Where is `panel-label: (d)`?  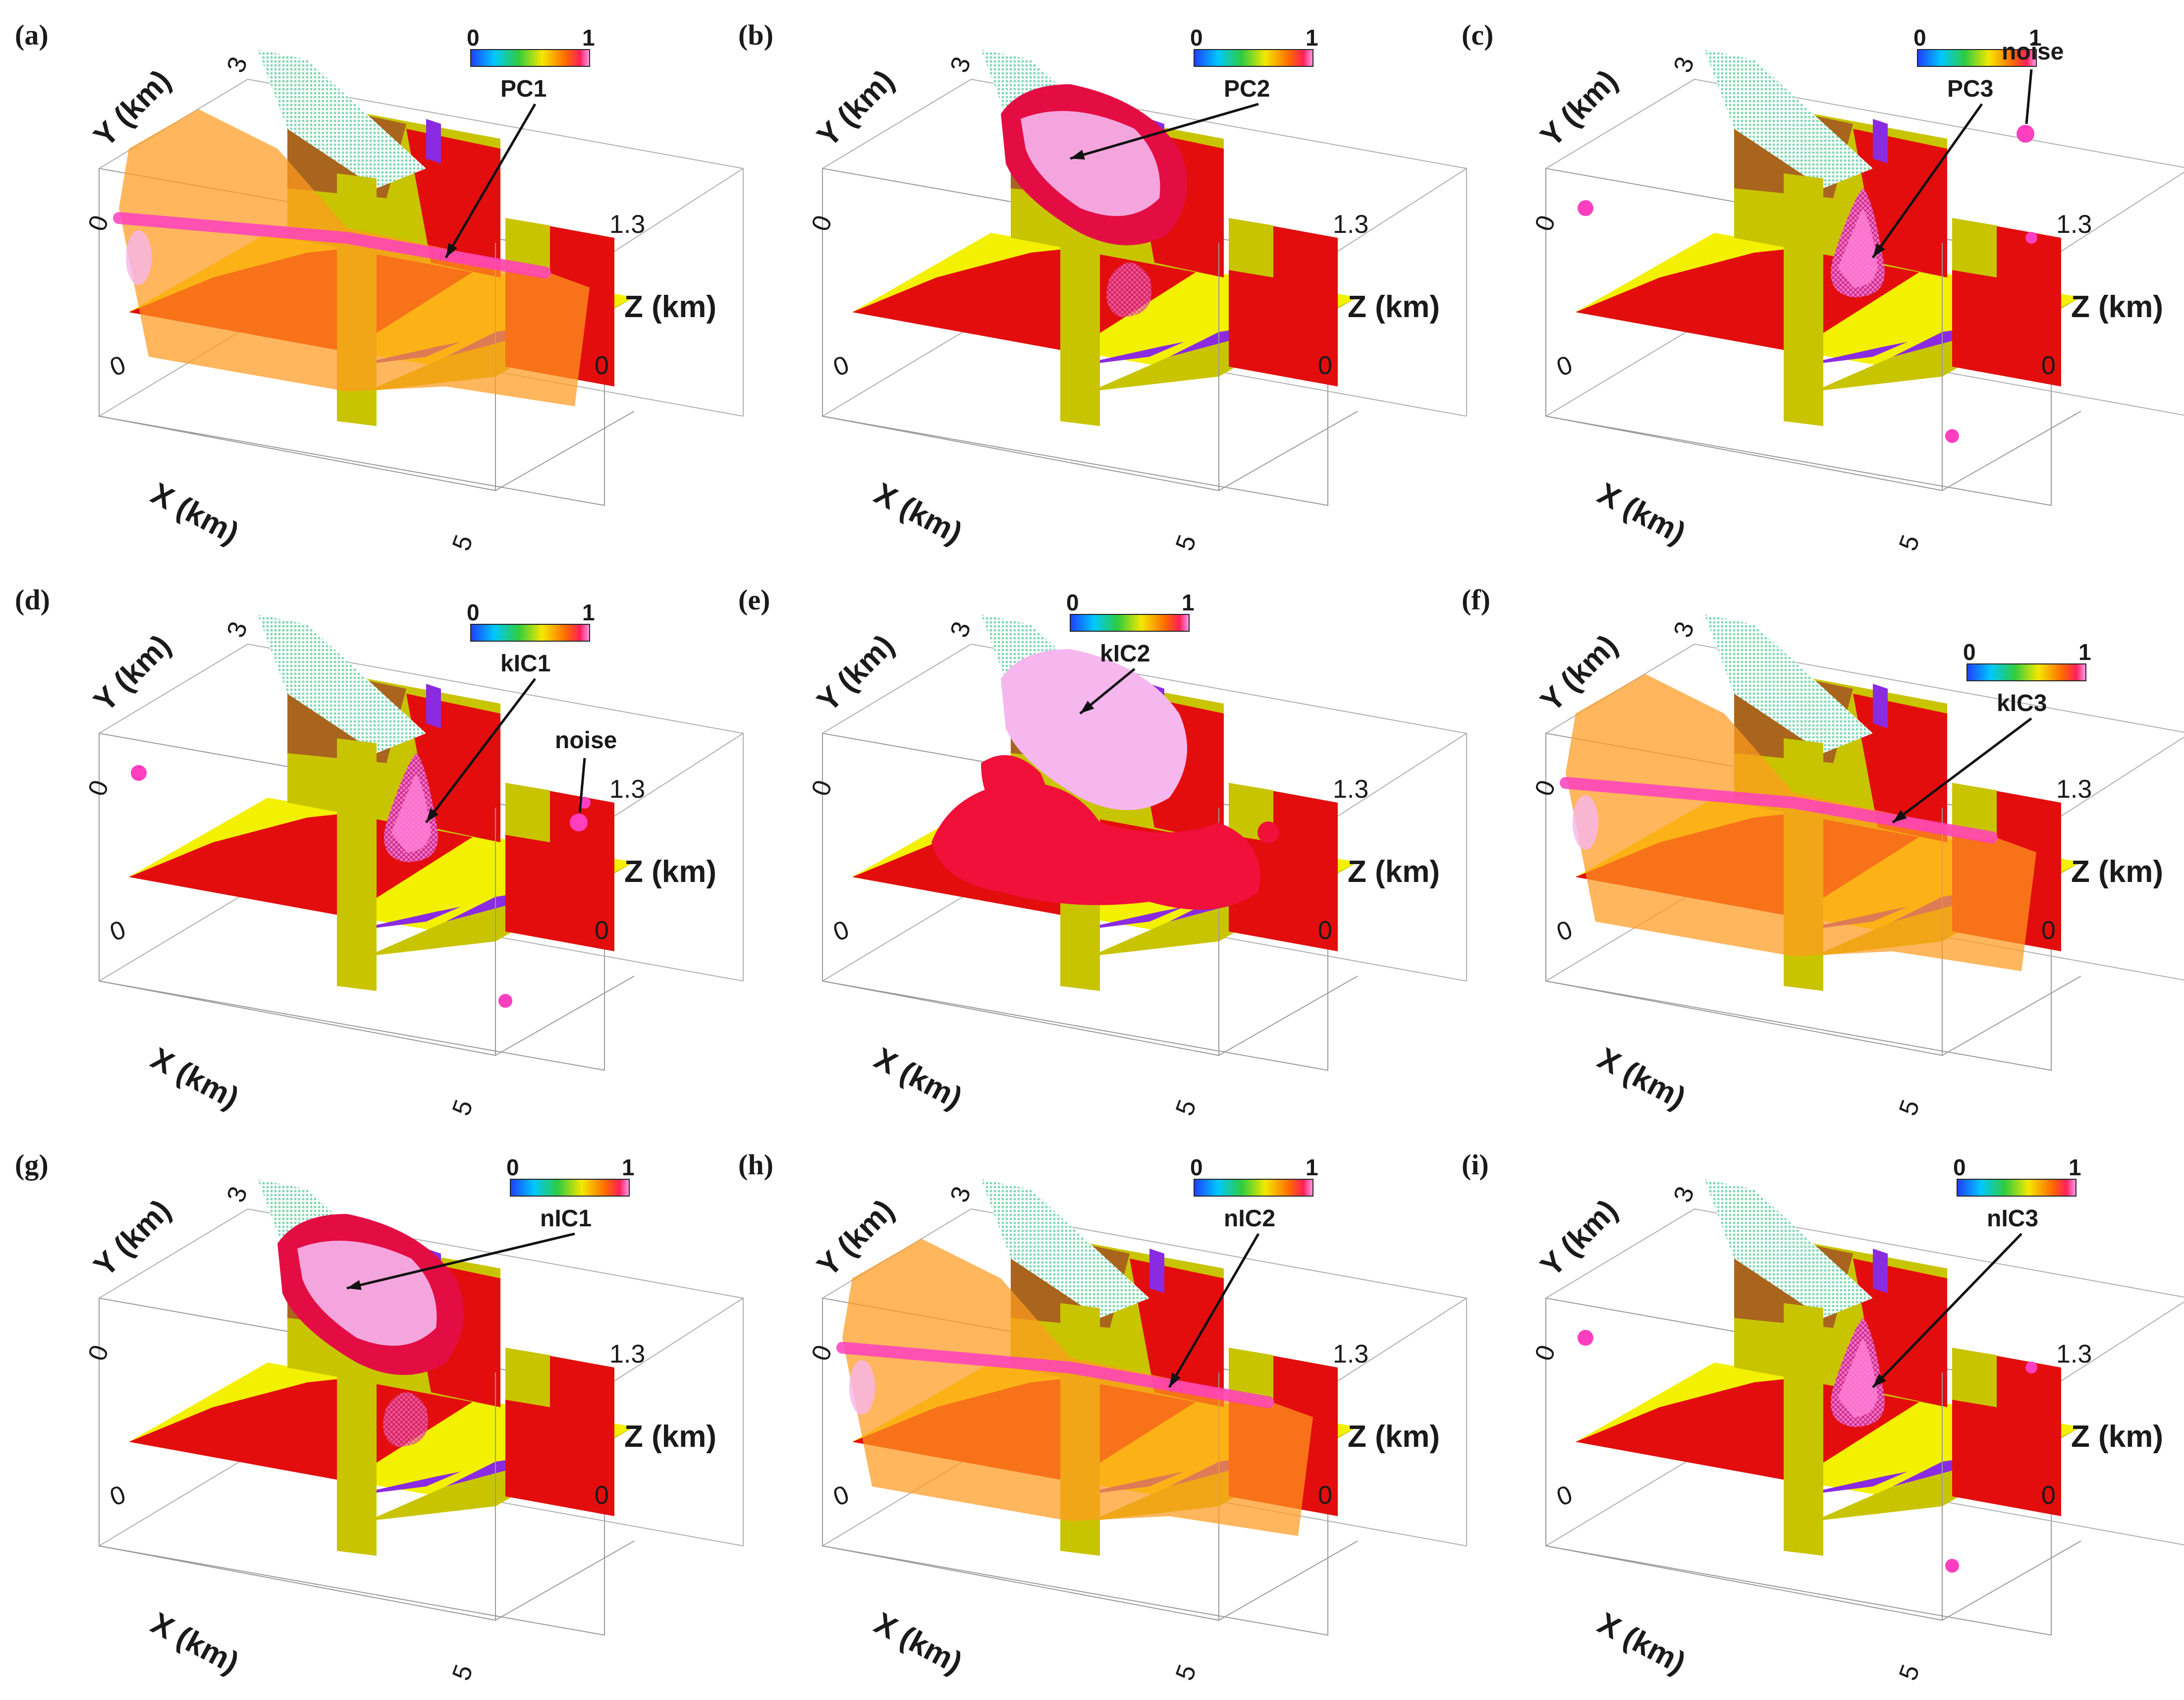 panel-label: (d) is located at coordinates (32, 600).